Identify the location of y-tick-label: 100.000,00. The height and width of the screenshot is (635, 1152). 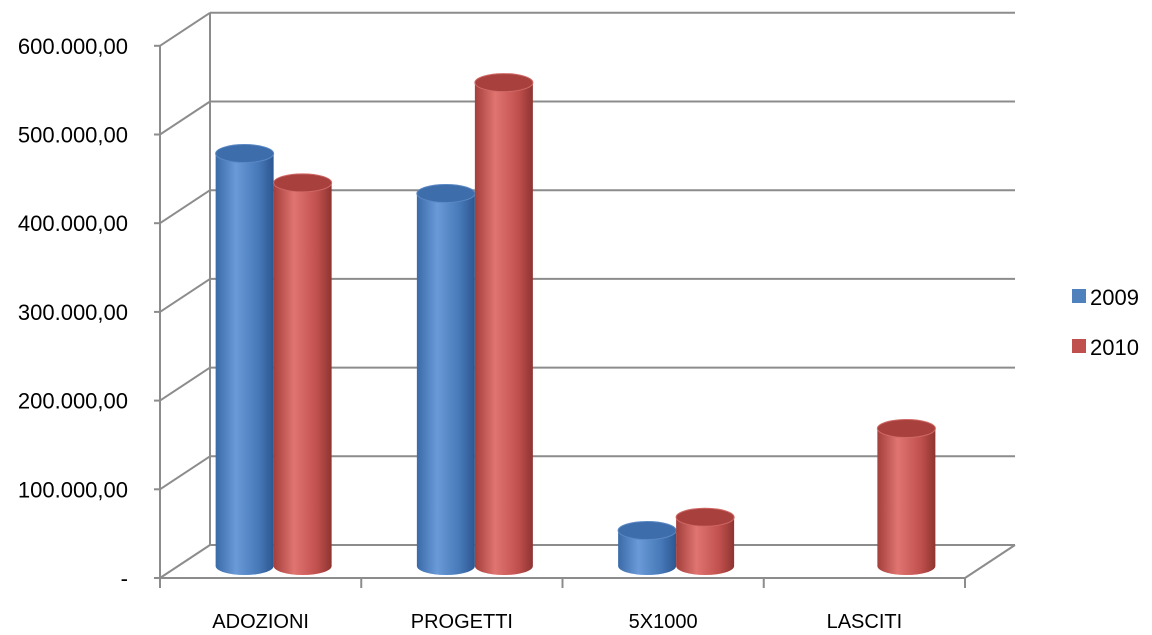
(73, 489).